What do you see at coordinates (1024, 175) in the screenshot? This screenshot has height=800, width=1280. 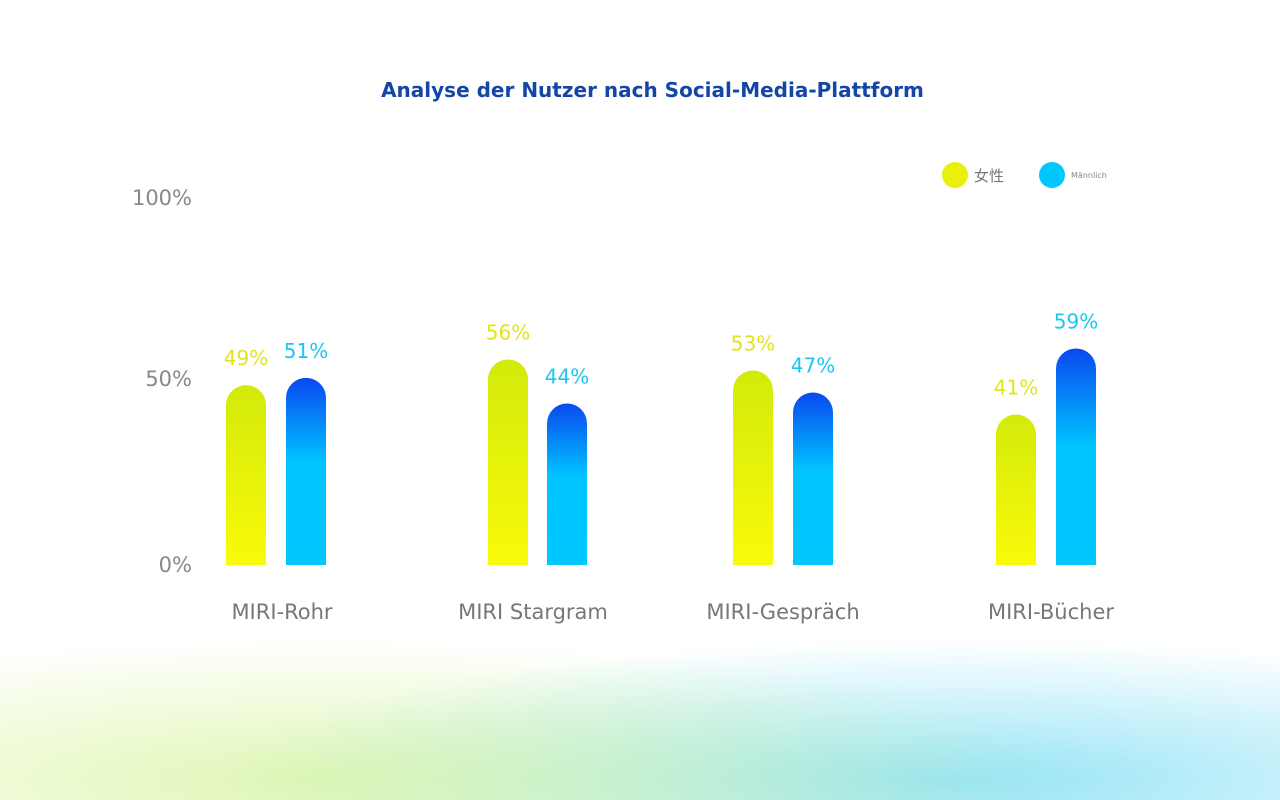 I see `legend: 女性 Männlich` at bounding box center [1024, 175].